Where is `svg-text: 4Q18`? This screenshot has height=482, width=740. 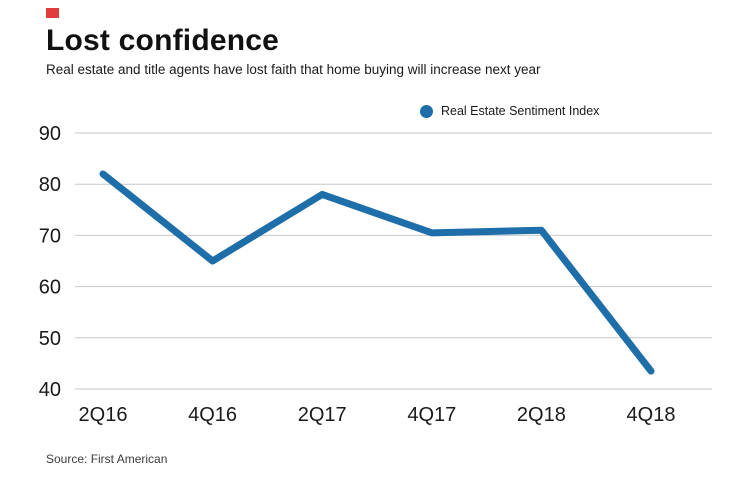
svg-text: 4Q18 is located at coordinates (651, 415).